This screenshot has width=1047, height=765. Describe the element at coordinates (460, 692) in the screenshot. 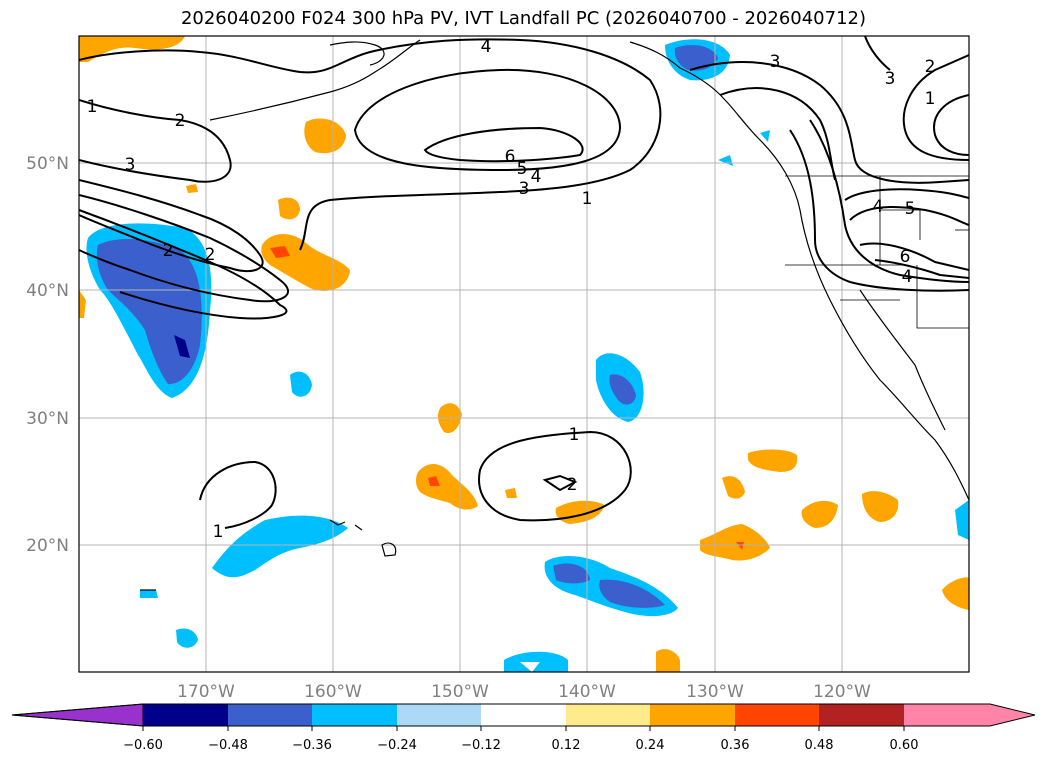

I see `lon-tick-label: 150°W` at that location.